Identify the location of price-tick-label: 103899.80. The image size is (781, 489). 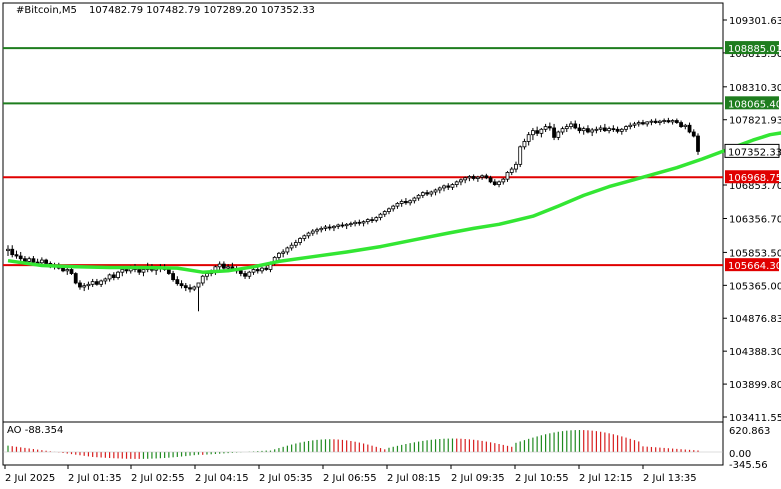
(755, 385).